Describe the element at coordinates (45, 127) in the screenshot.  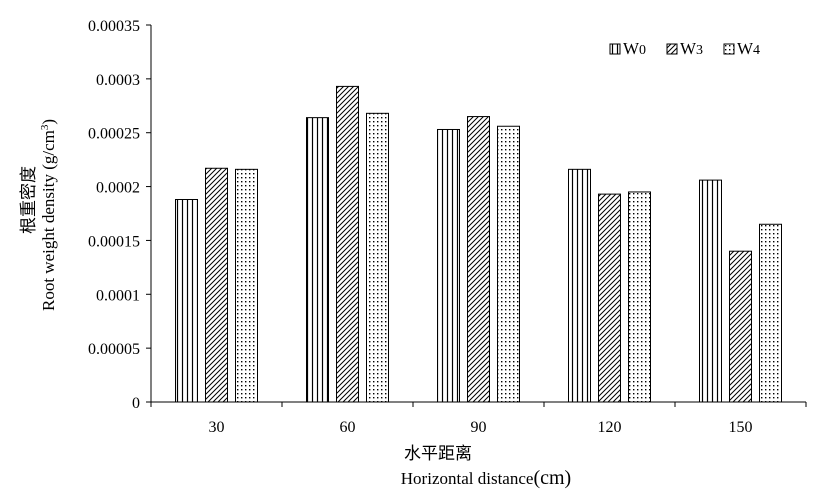
I see `y-axis-title-sup: 3` at that location.